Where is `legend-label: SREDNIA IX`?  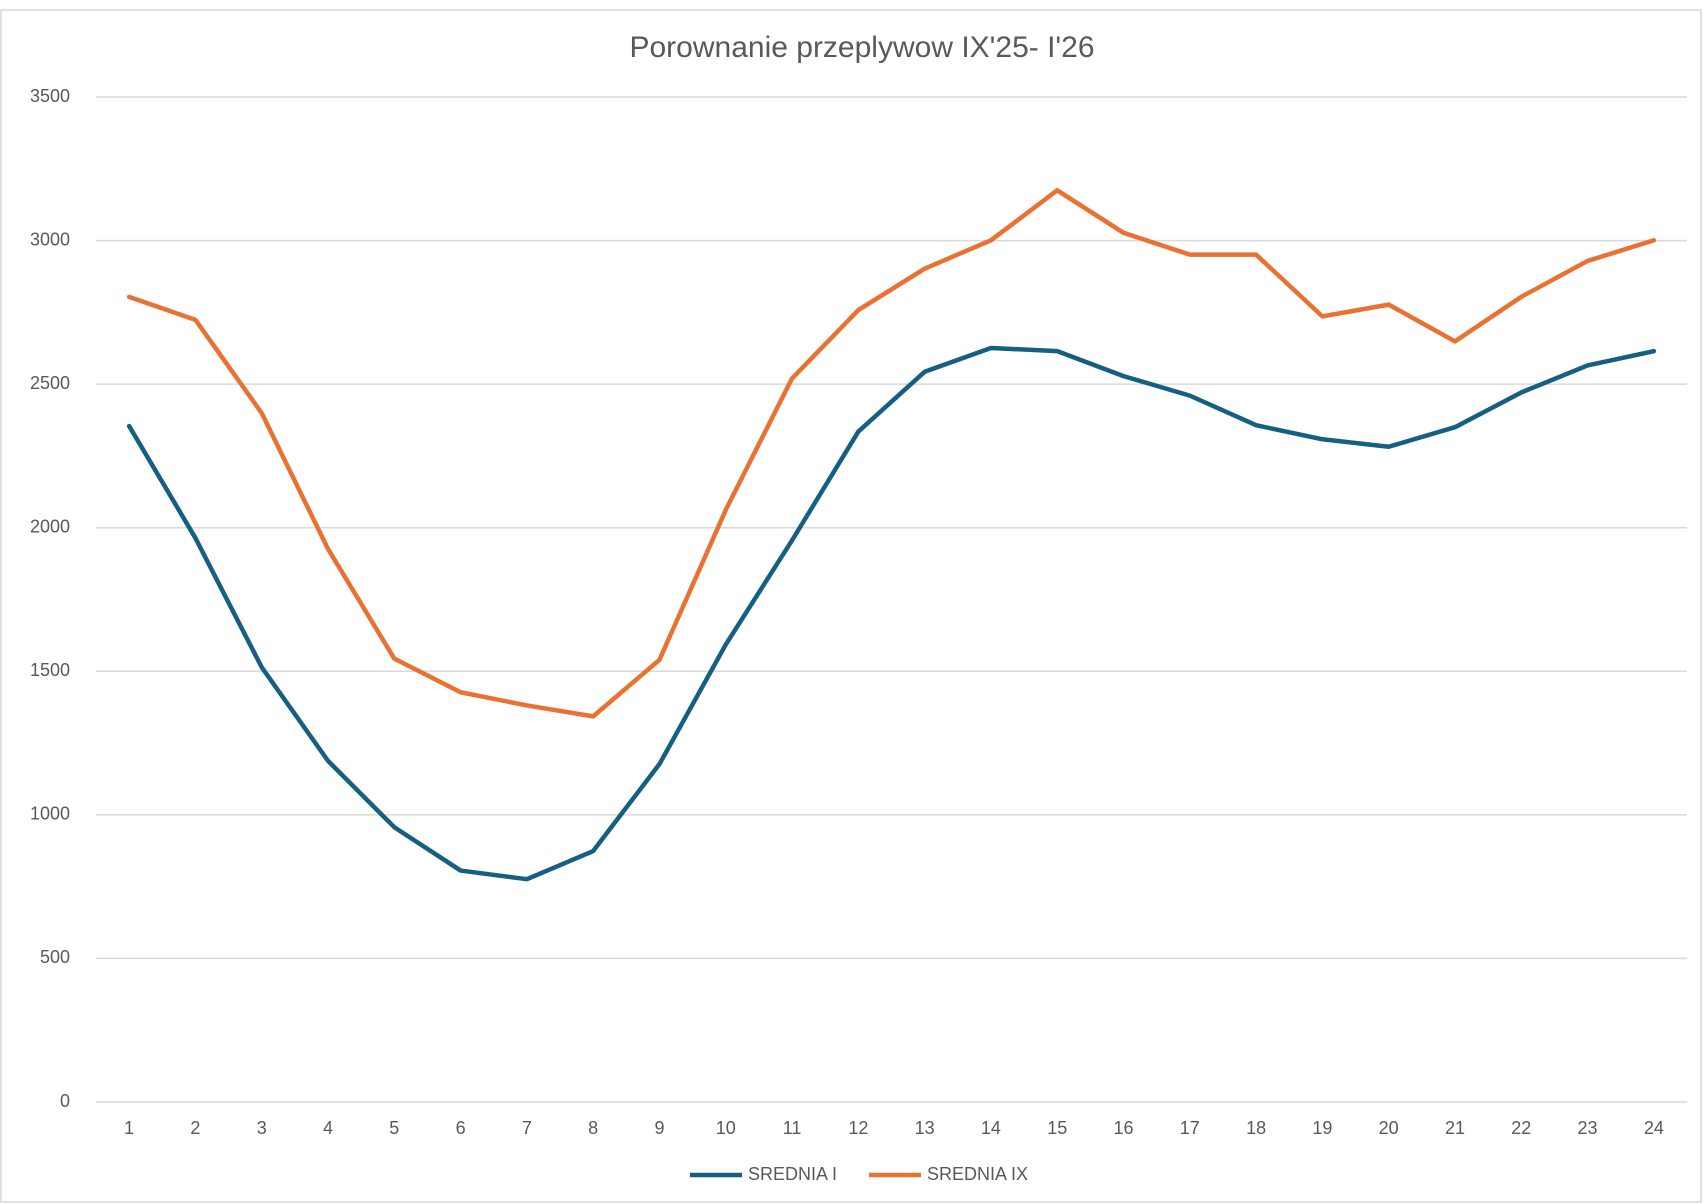 legend-label: SREDNIA IX is located at coordinates (977, 1174).